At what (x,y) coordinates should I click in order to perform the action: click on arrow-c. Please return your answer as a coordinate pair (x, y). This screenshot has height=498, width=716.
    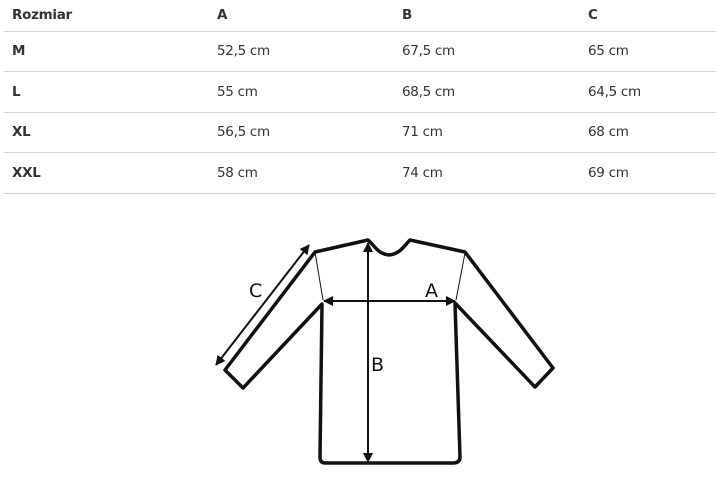
    Looking at the image, I should click on (262, 305).